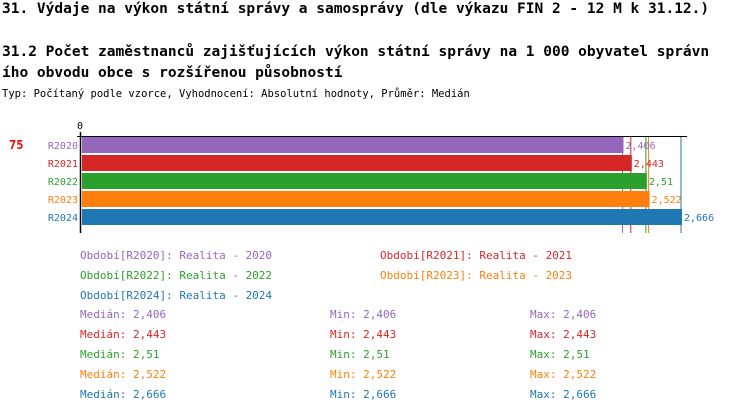  I want to click on data-label: 2,666, so click(699, 218).